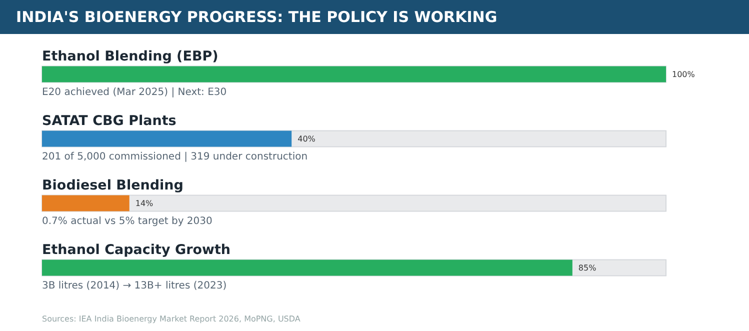  What do you see at coordinates (127, 221) in the screenshot?
I see `annotation: 0.7% actual vs 5% target by 2030` at bounding box center [127, 221].